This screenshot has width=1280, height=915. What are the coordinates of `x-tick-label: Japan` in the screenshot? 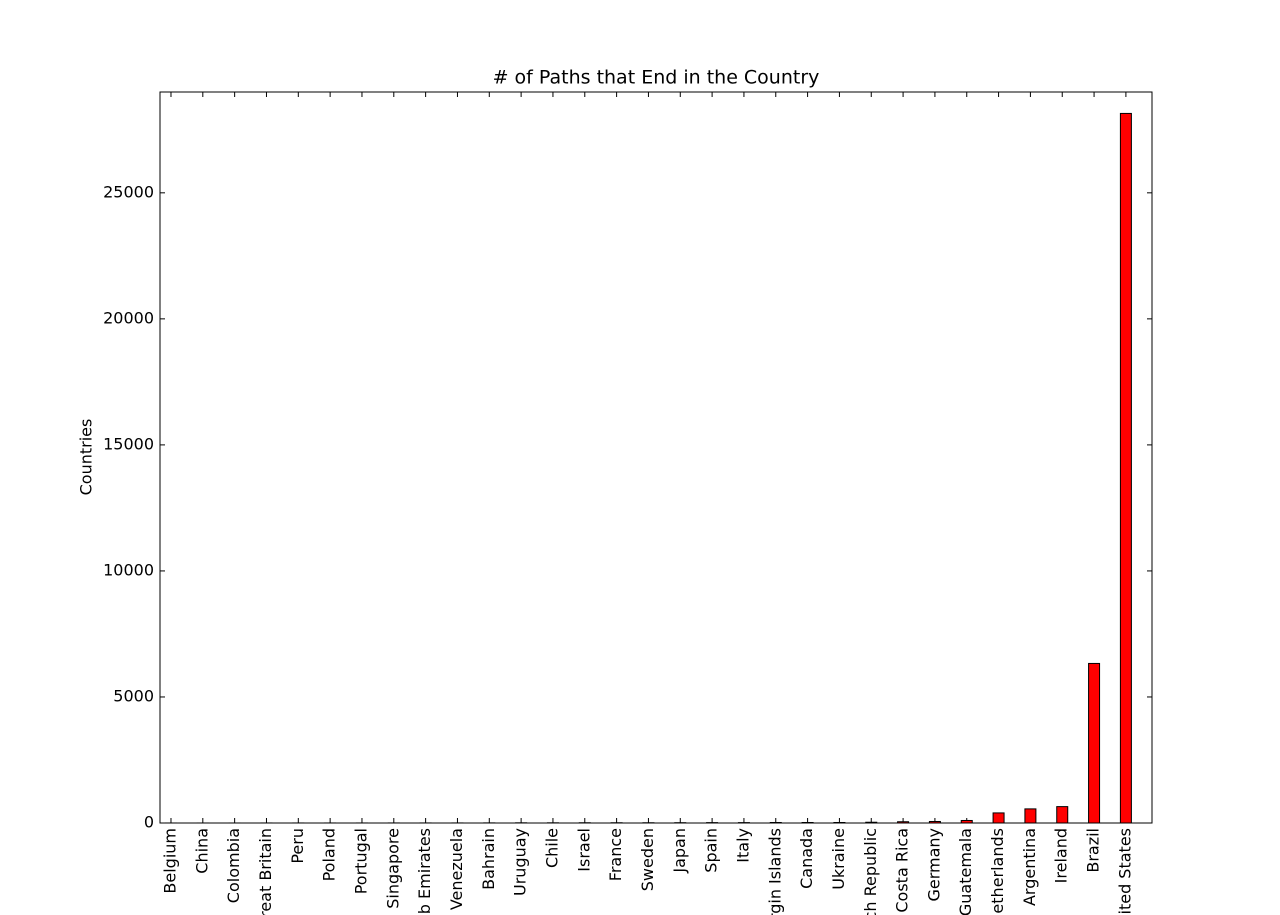 It's located at (679, 851).